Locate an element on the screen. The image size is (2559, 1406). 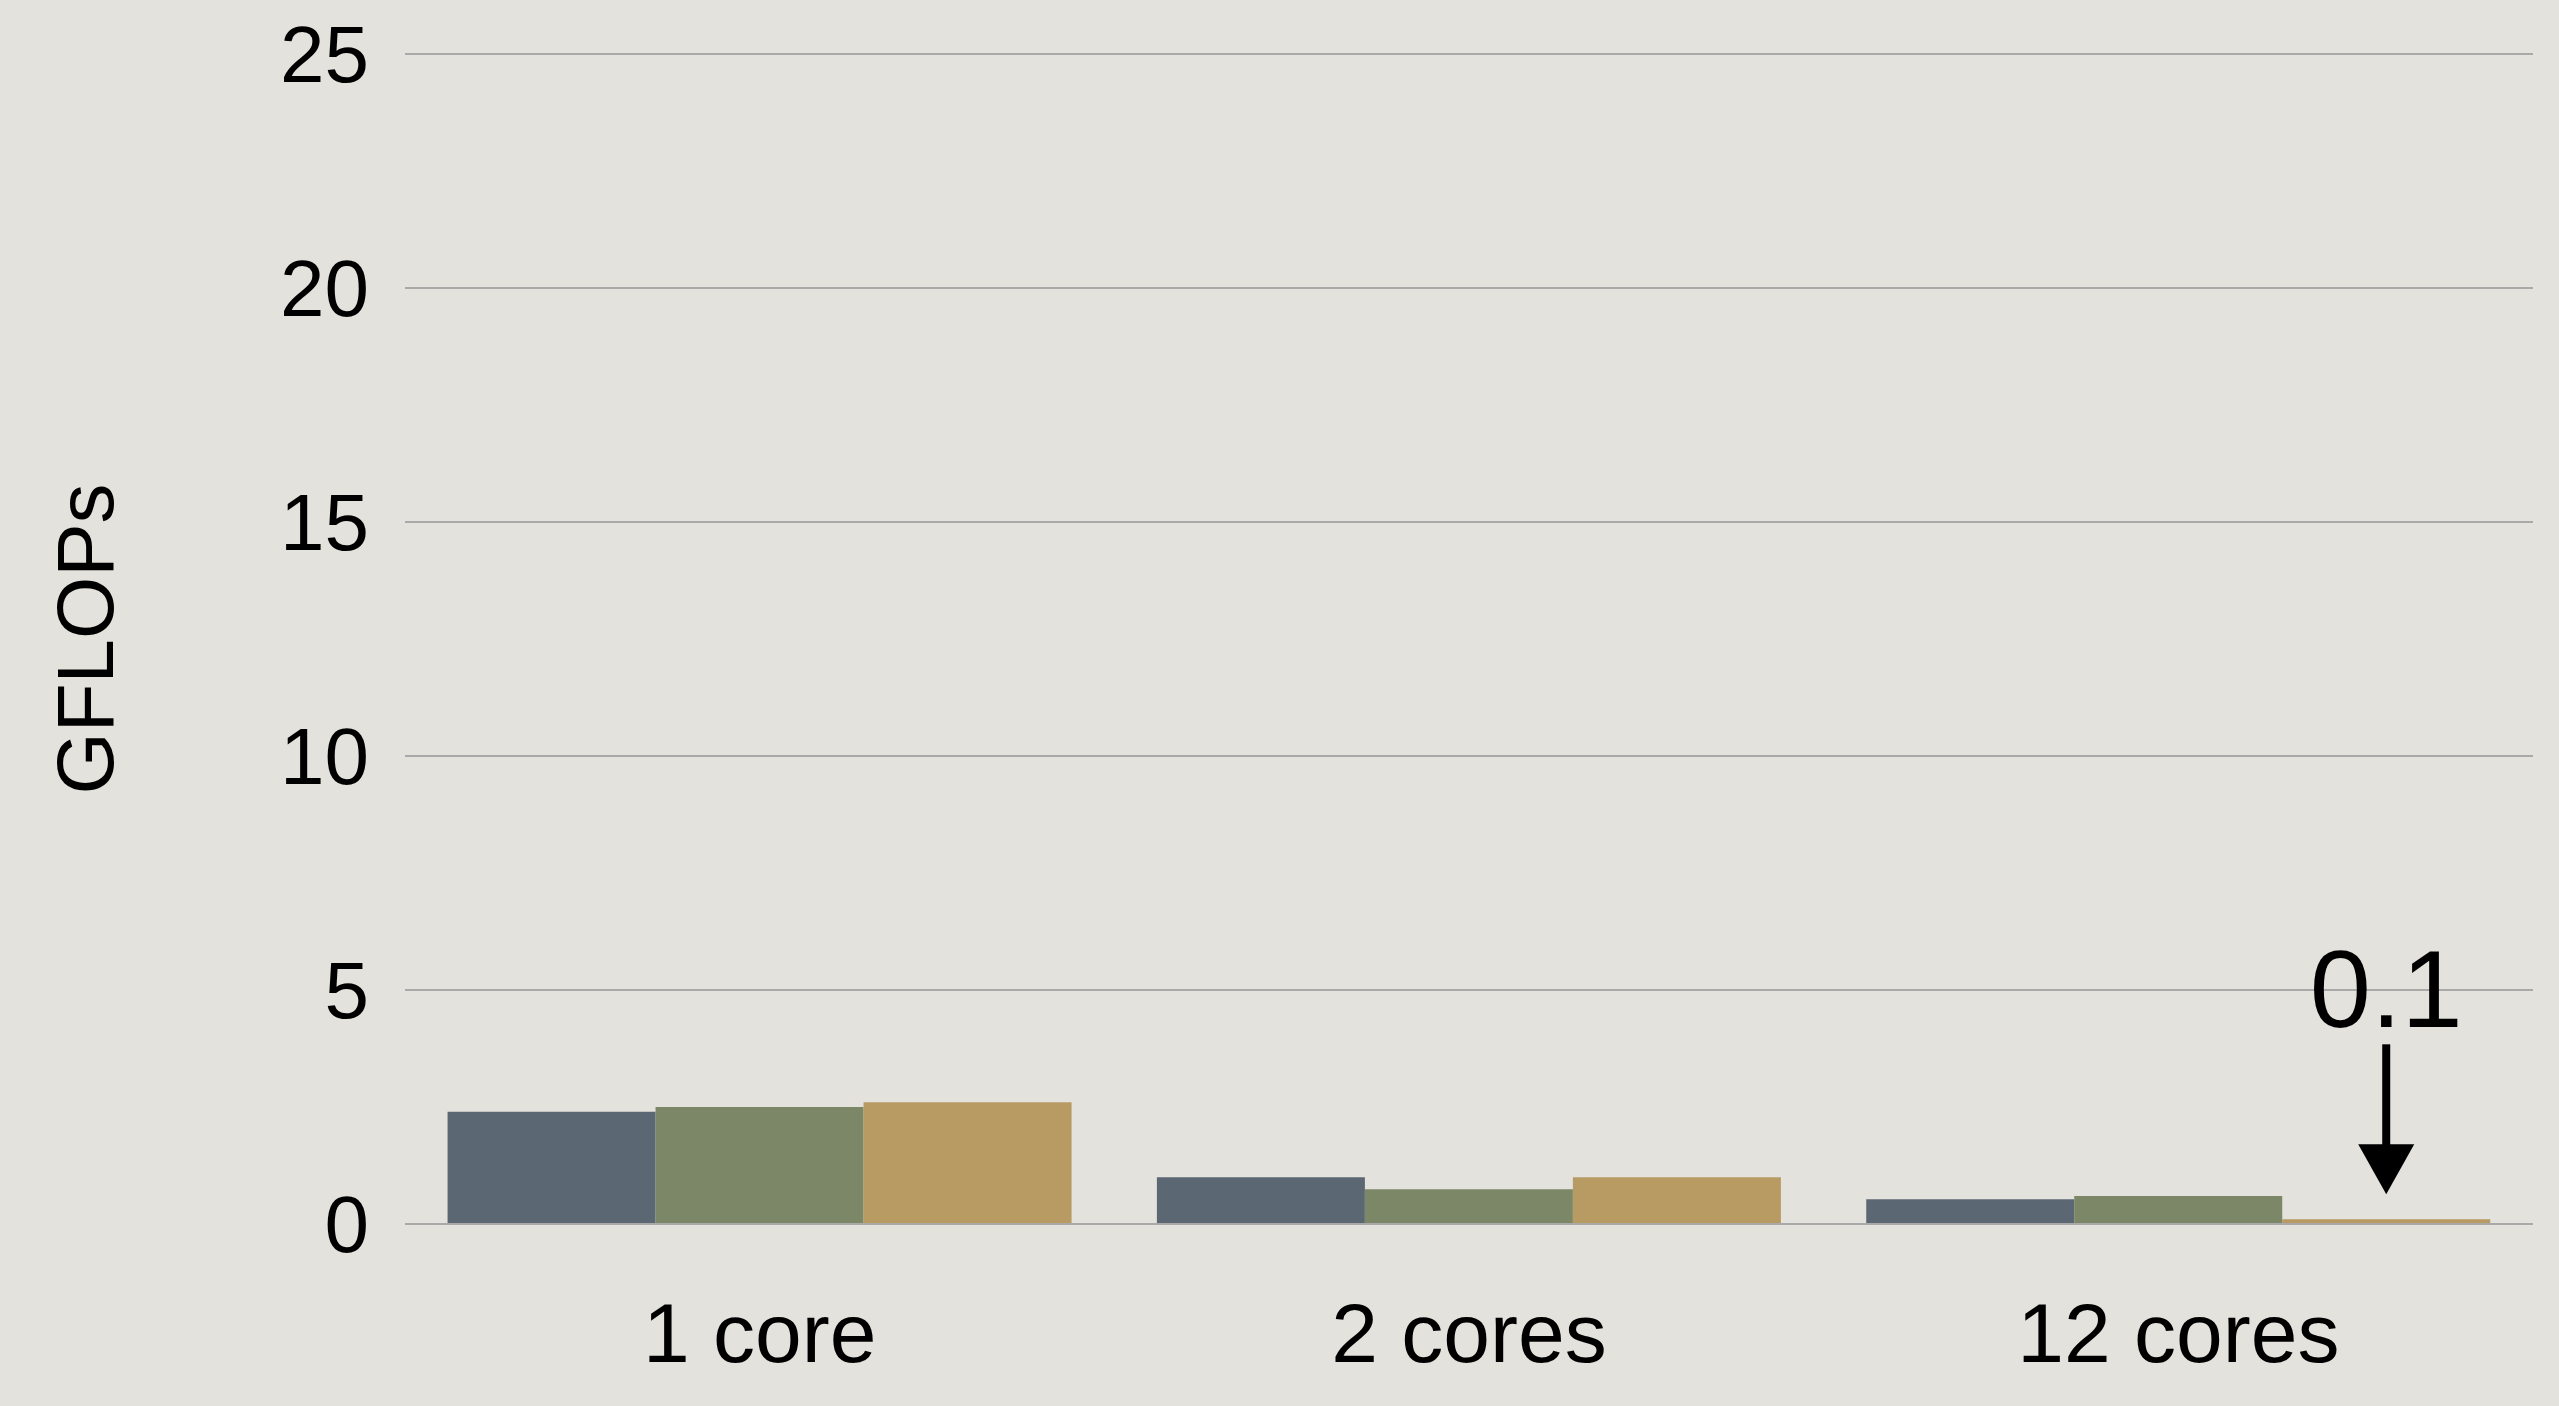
x-tick-label: 1 core is located at coordinates (759, 1332).